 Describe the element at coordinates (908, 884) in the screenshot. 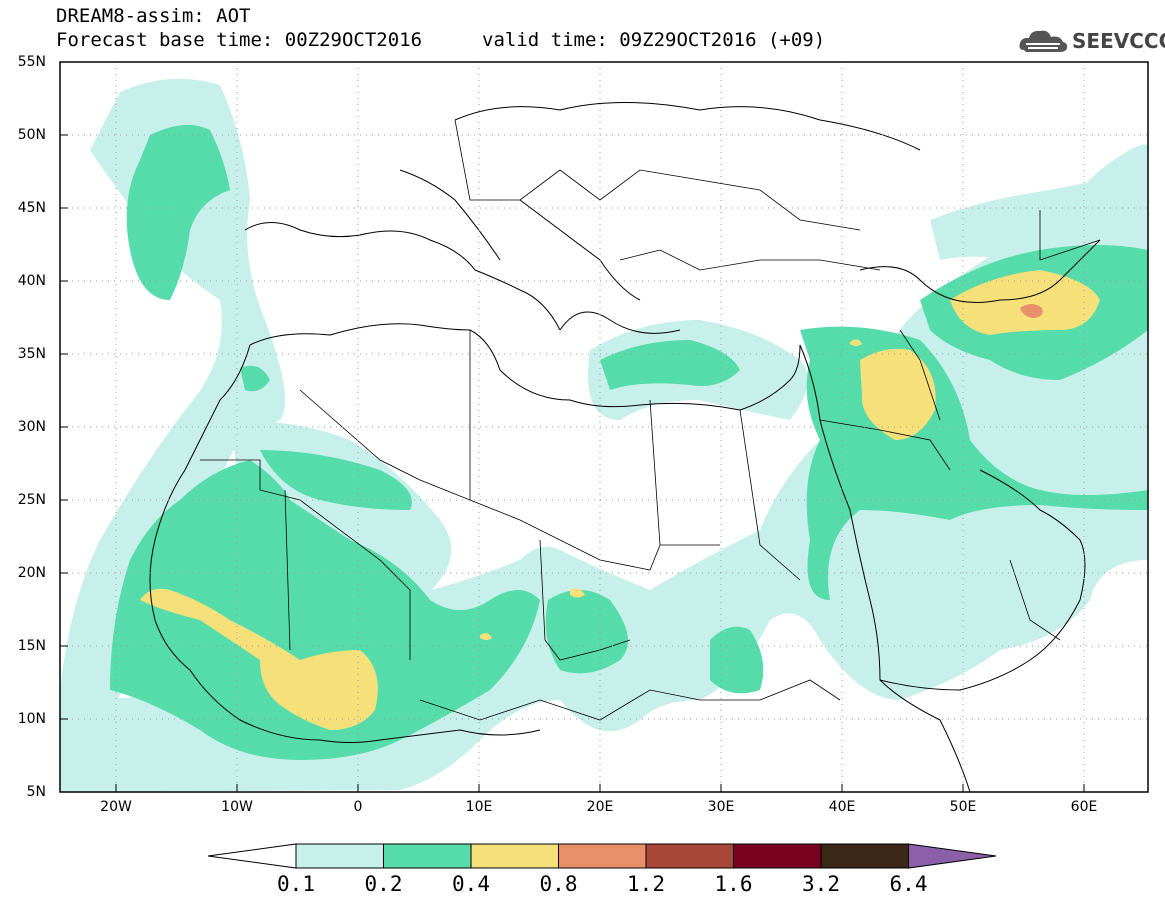

I see `colorbar-label: 6.4` at that location.